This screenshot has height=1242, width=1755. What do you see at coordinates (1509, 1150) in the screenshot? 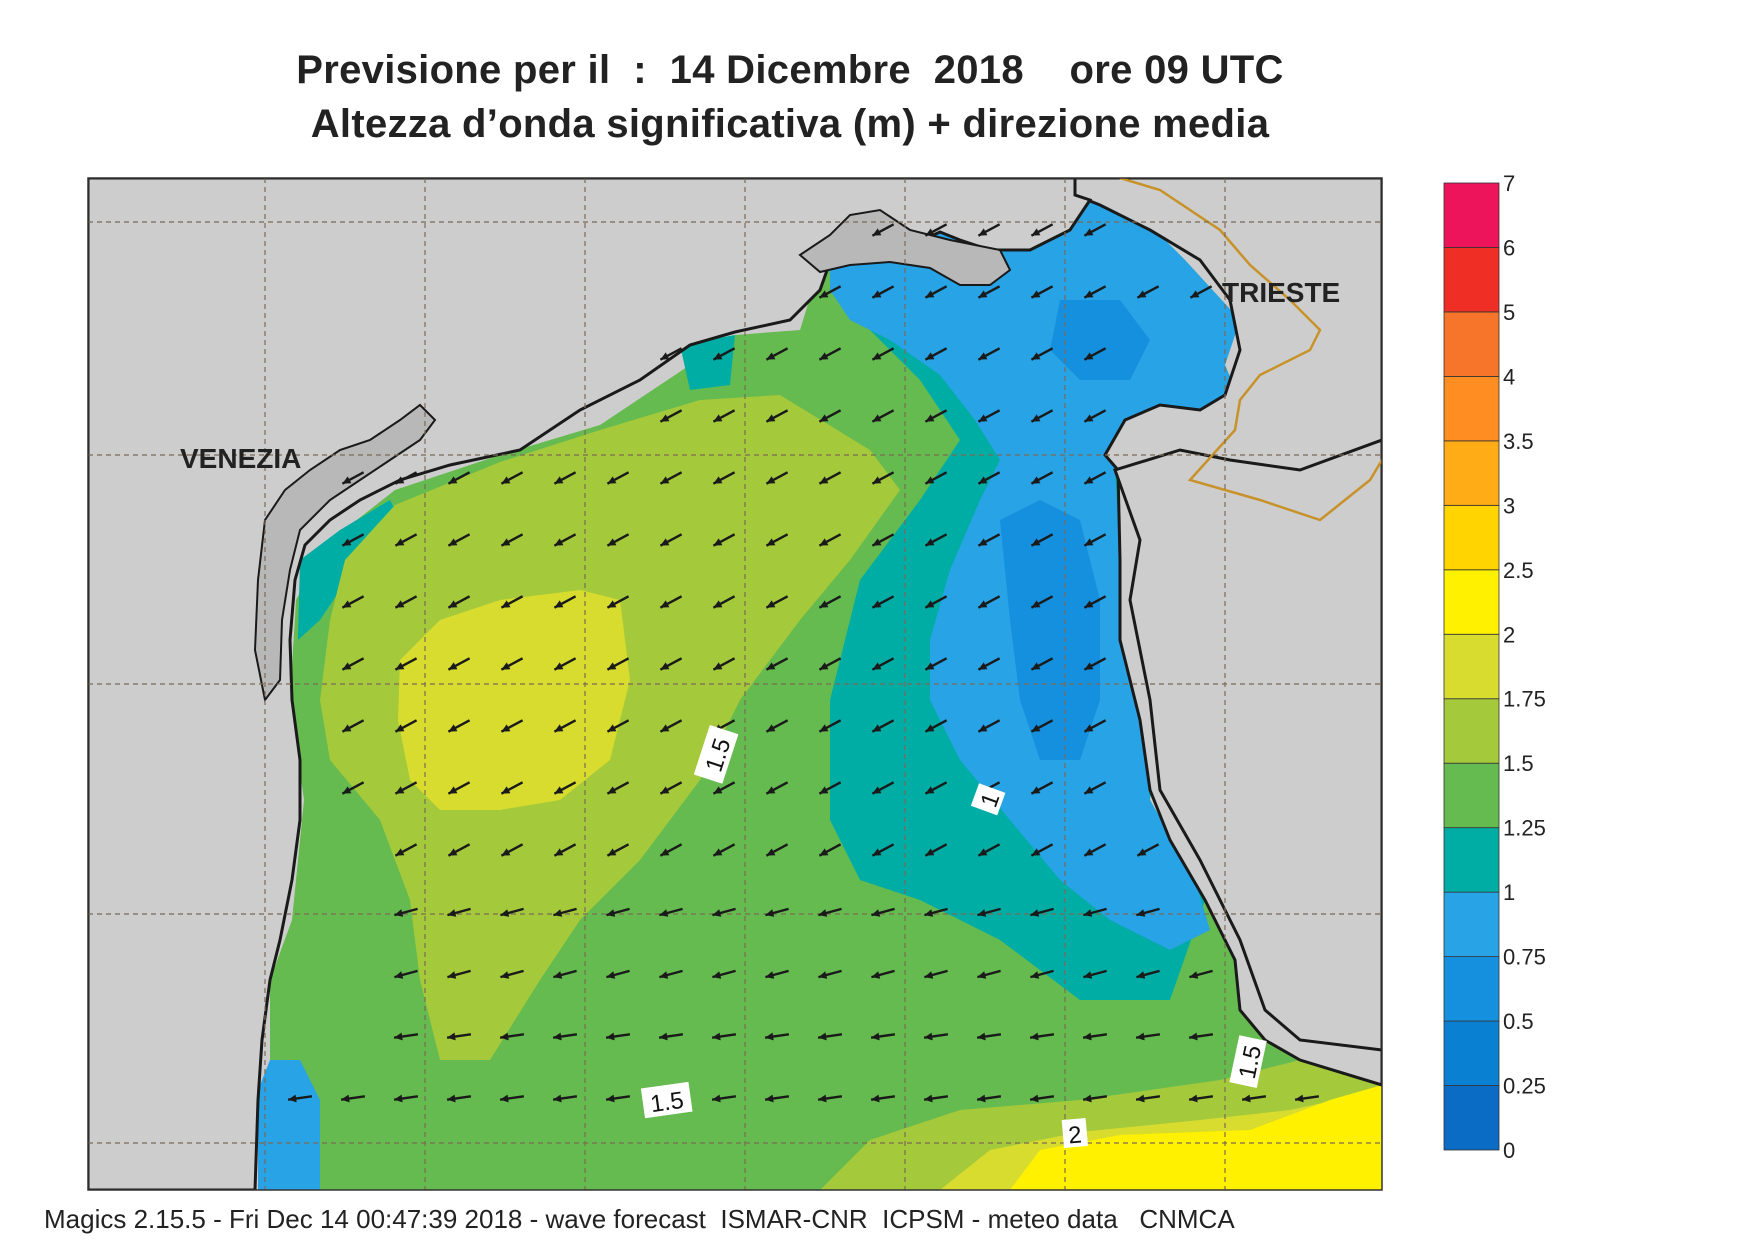
I see `legend-tick-label: 0` at bounding box center [1509, 1150].